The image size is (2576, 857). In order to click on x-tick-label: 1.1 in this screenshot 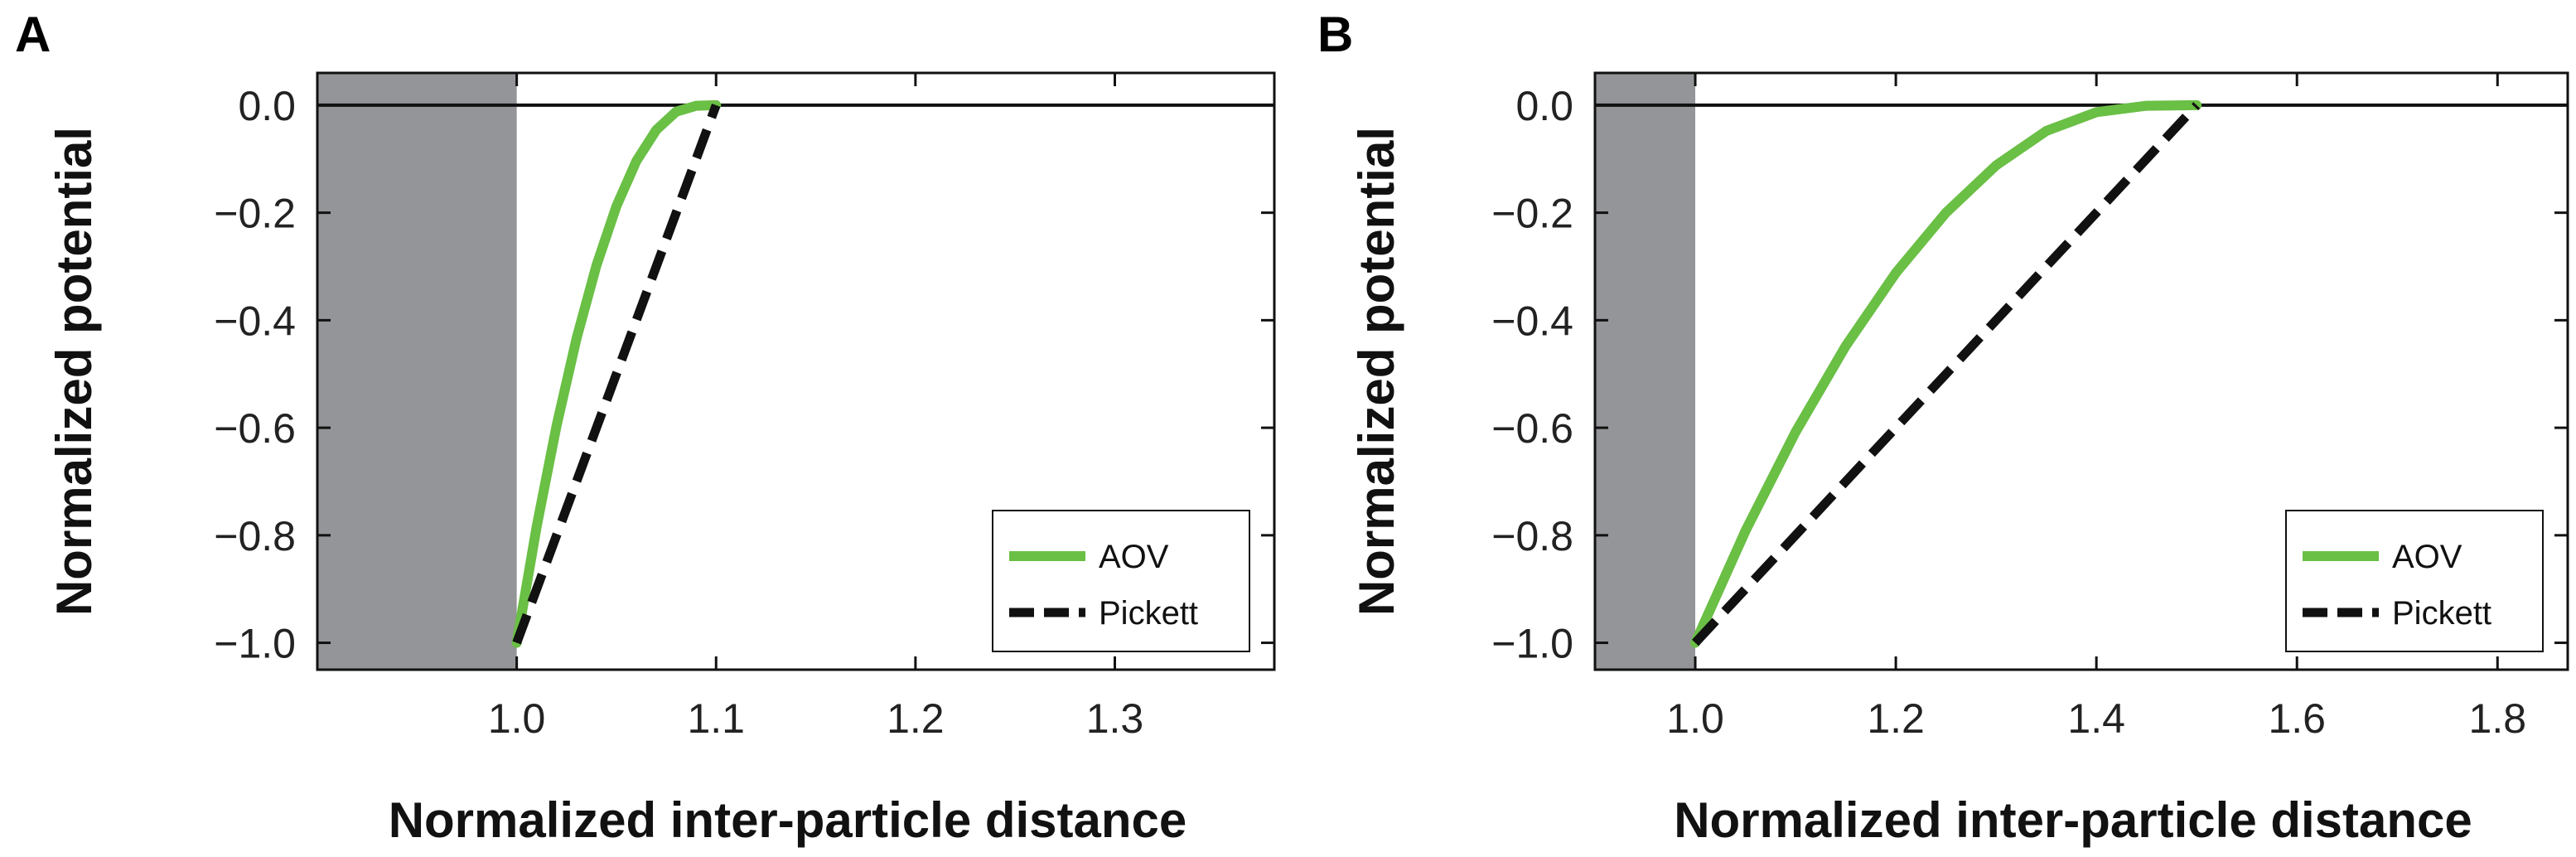, I will do `click(716, 718)`.